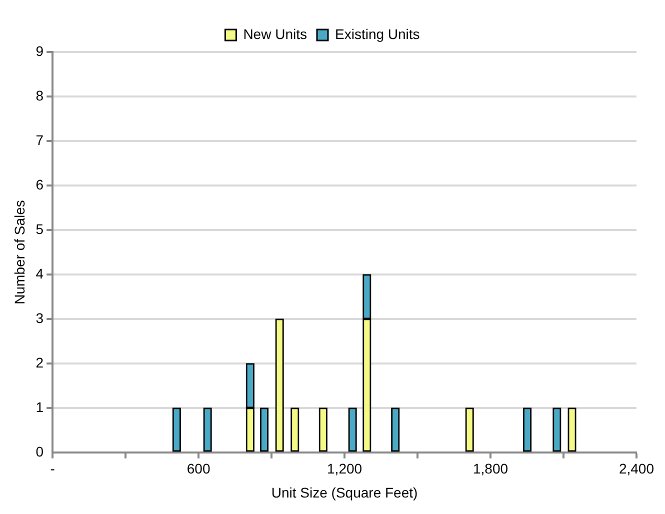  What do you see at coordinates (40, 273) in the screenshot?
I see `y-tick-label: 4` at bounding box center [40, 273].